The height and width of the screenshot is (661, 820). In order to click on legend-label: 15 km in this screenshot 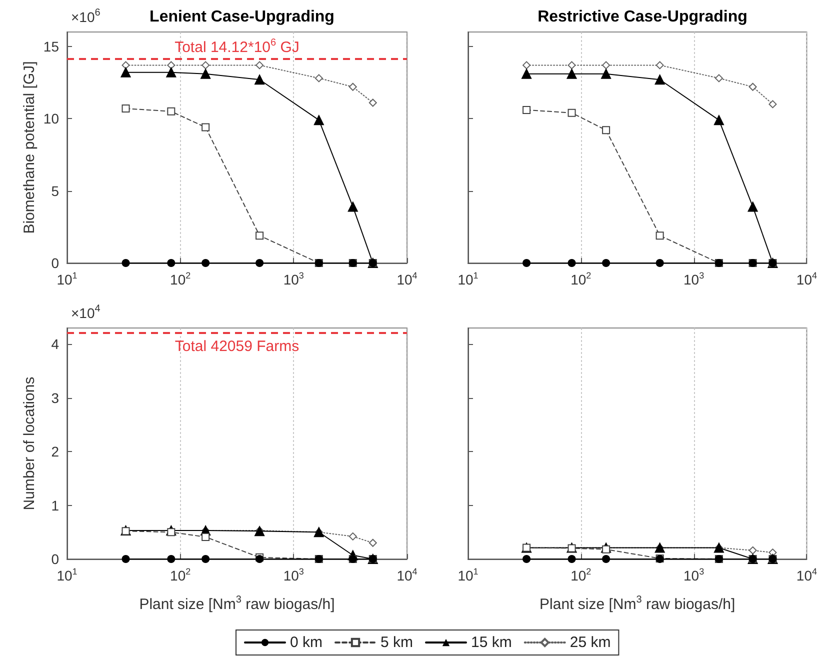, I will do `click(491, 642)`.